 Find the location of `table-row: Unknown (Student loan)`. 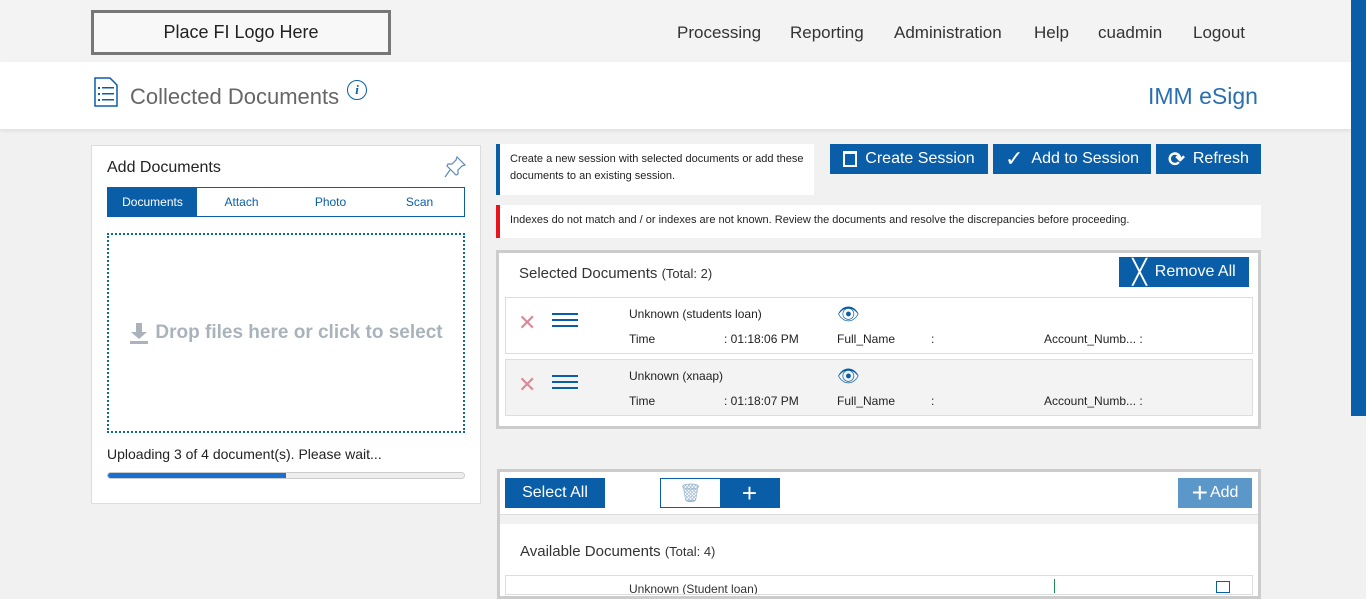

table-row: Unknown (Student loan) is located at coordinates (879, 585).